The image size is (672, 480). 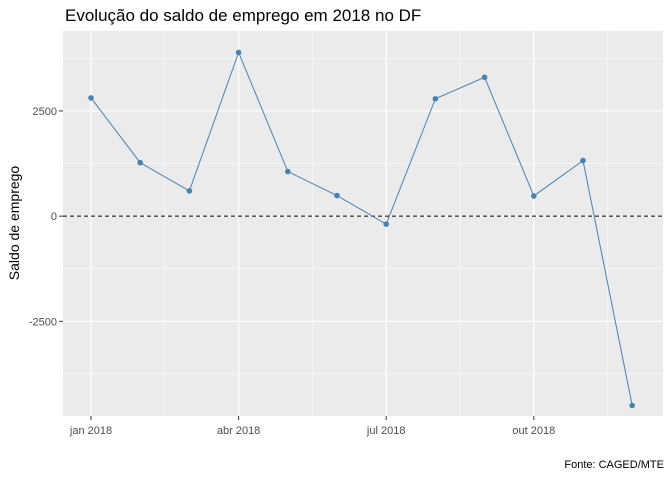 What do you see at coordinates (533, 431) in the screenshot?
I see `x-tick-label: out 2018` at bounding box center [533, 431].